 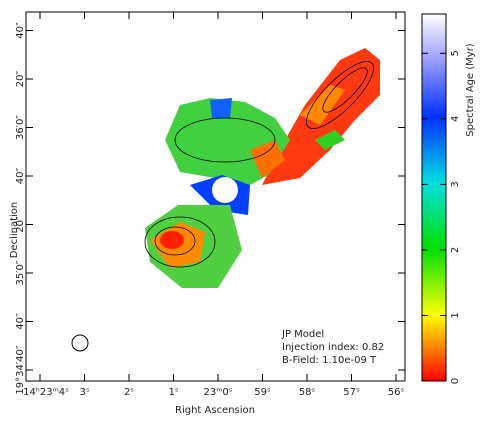 What do you see at coordinates (396, 392) in the screenshot?
I see `x-tick-label: 56ˢ` at bounding box center [396, 392].